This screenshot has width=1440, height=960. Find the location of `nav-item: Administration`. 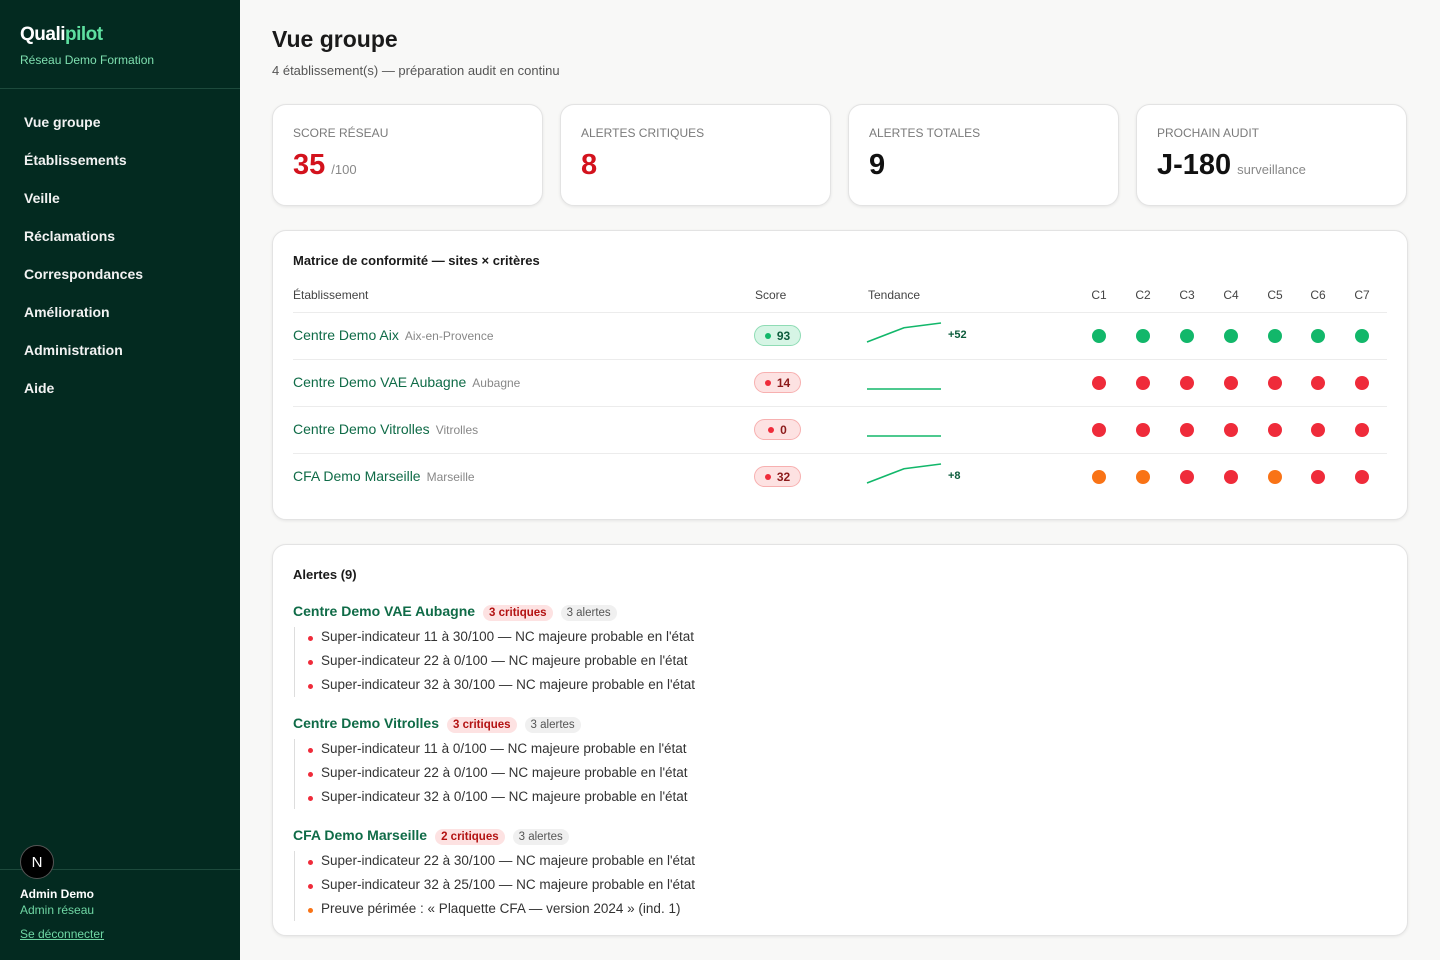

nav-item: Administration is located at coordinates (73, 350).